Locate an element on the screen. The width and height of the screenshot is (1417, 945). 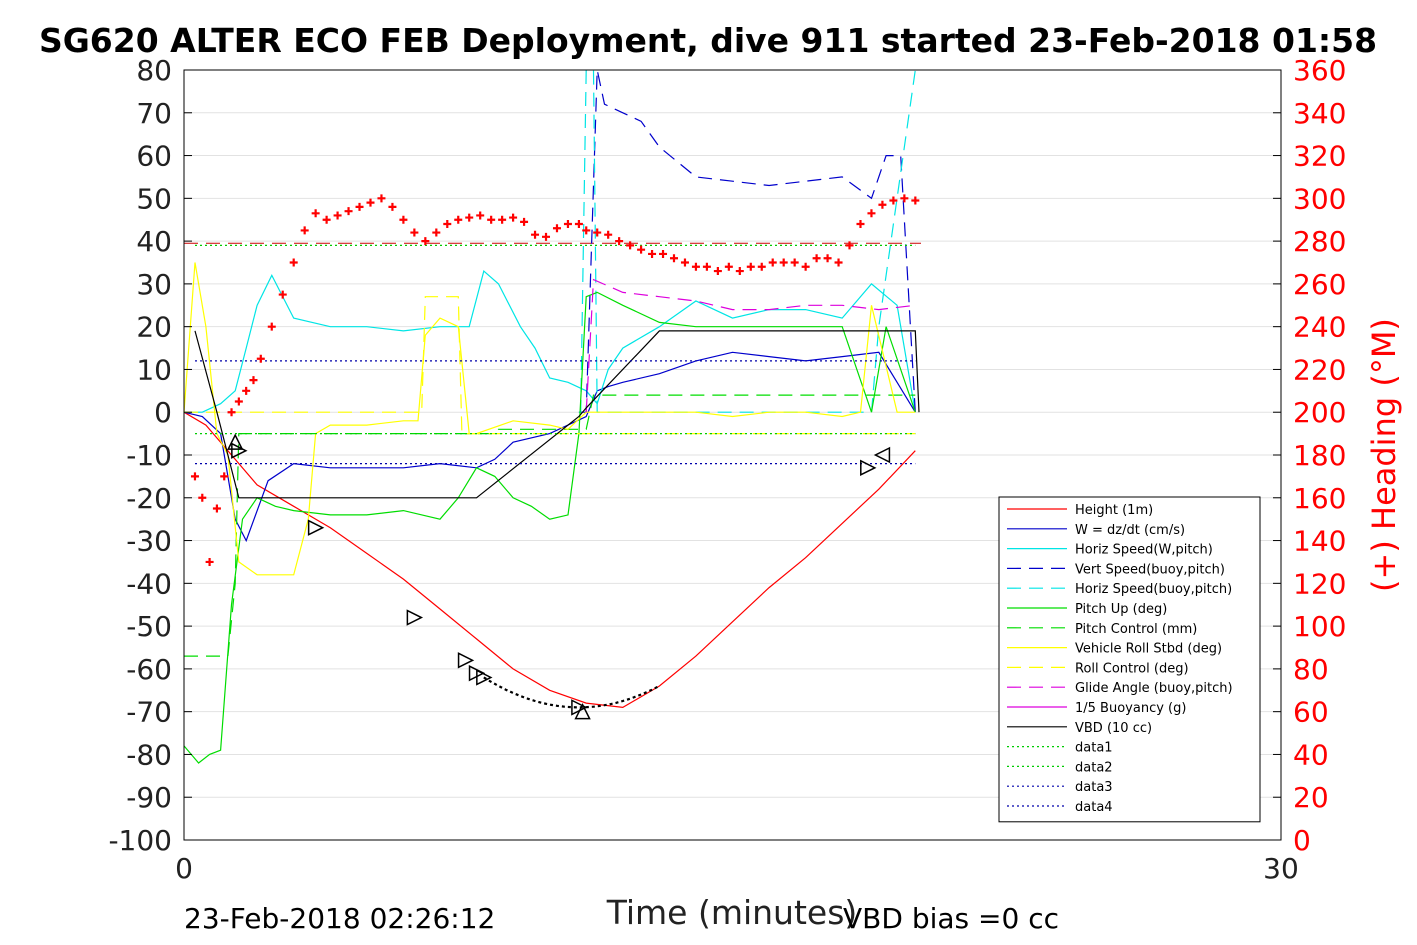
y-right-tick-label: 260 is located at coordinates (1319, 284).